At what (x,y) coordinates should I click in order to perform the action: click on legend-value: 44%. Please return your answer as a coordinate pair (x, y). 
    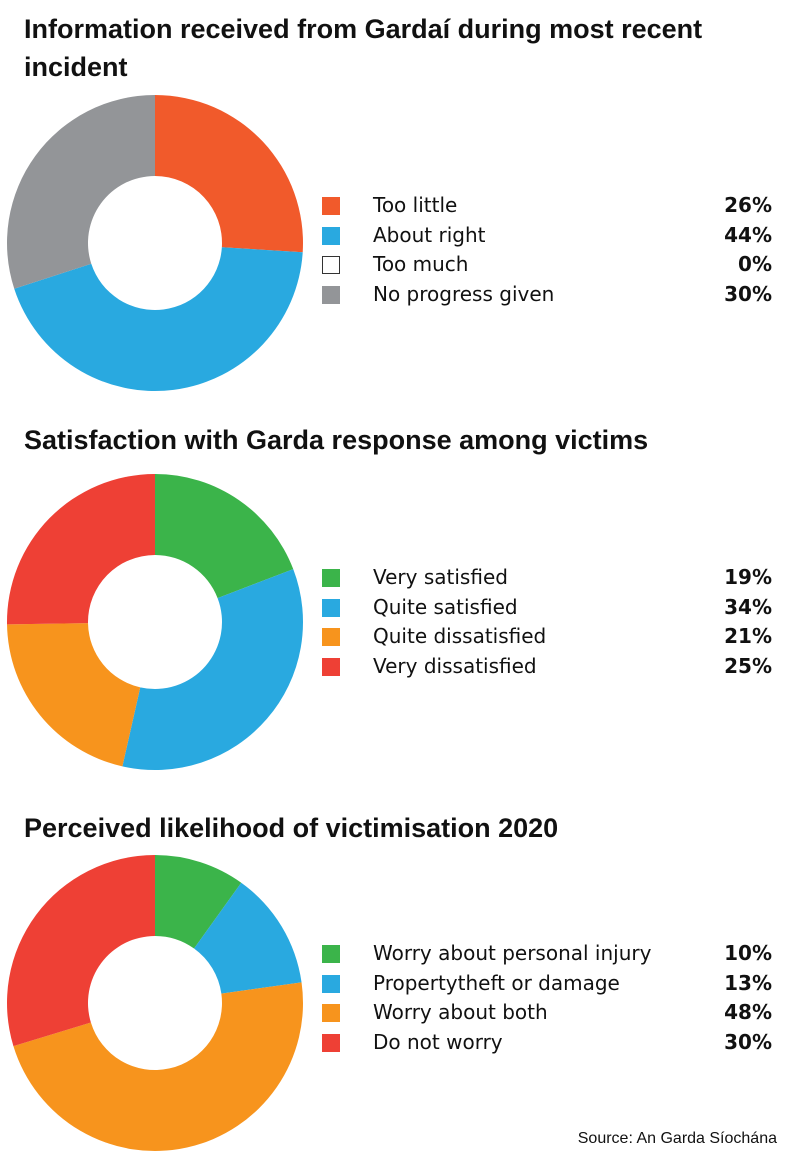
    Looking at the image, I should click on (748, 234).